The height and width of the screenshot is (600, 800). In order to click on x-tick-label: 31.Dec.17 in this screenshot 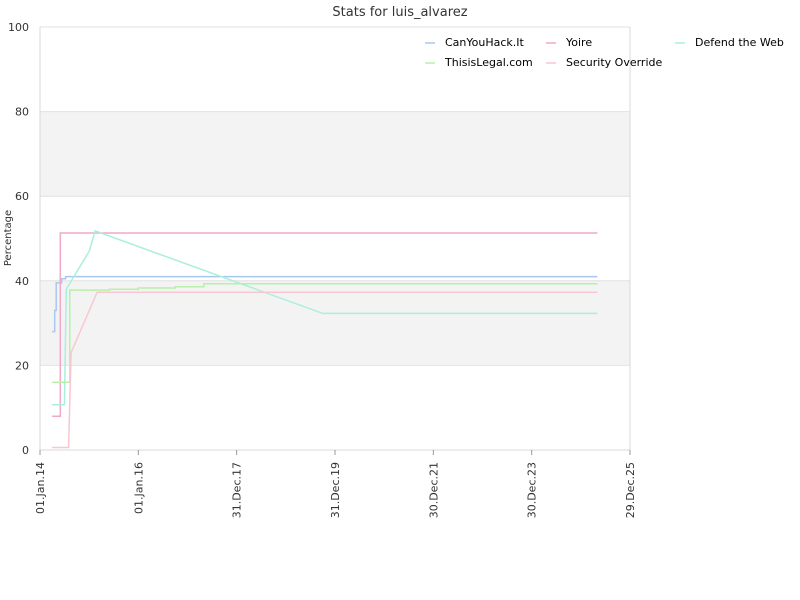, I will do `click(237, 490)`.